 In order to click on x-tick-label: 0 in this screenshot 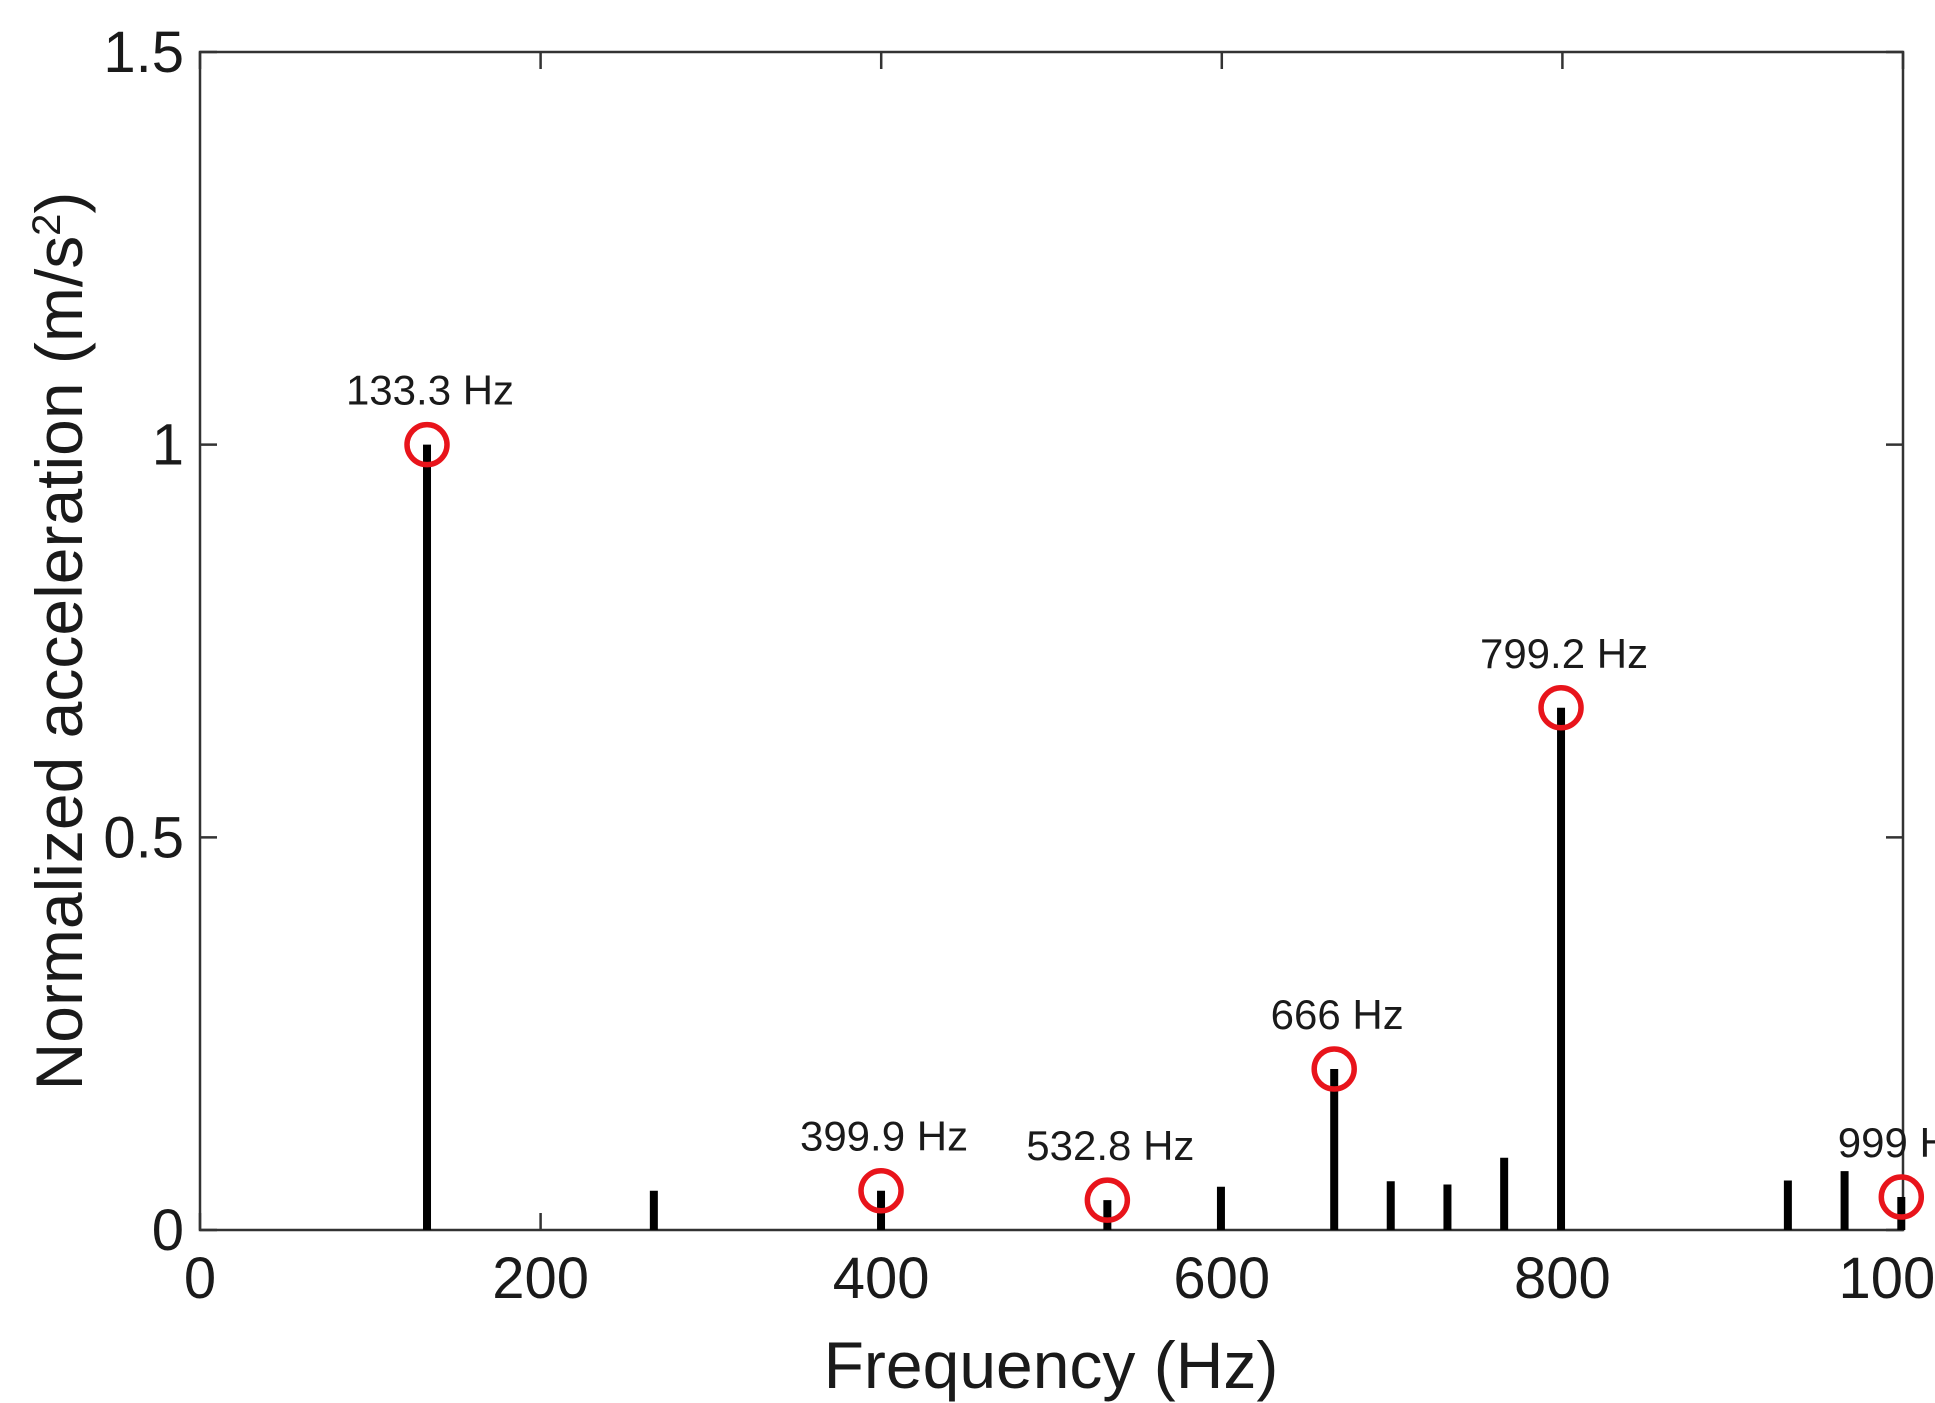, I will do `click(200, 1278)`.